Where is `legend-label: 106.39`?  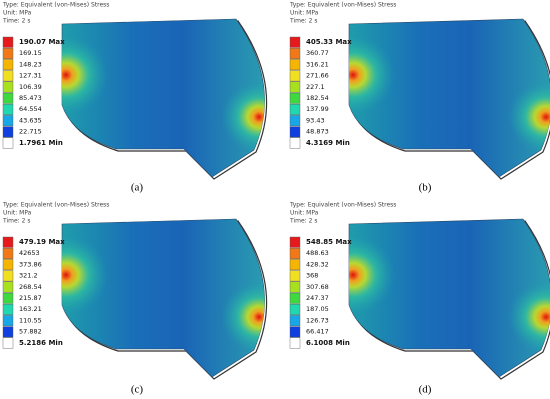 legend-label: 106.39 is located at coordinates (30, 87).